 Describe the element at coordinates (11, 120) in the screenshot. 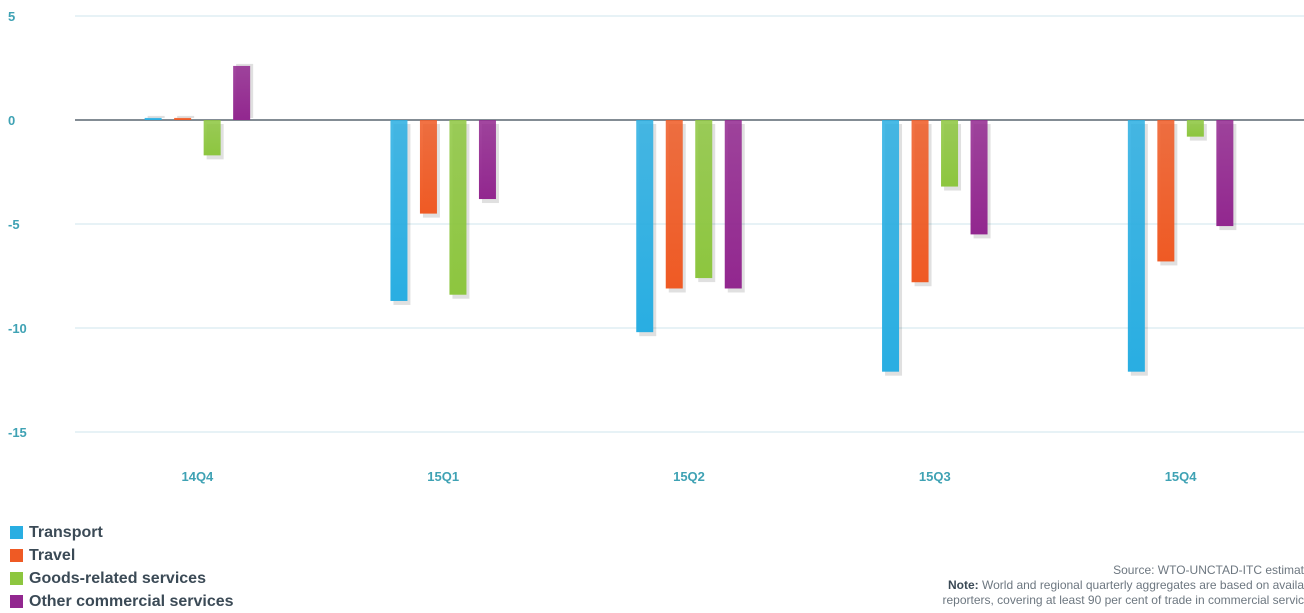

I see `y-tick-label: 0` at that location.